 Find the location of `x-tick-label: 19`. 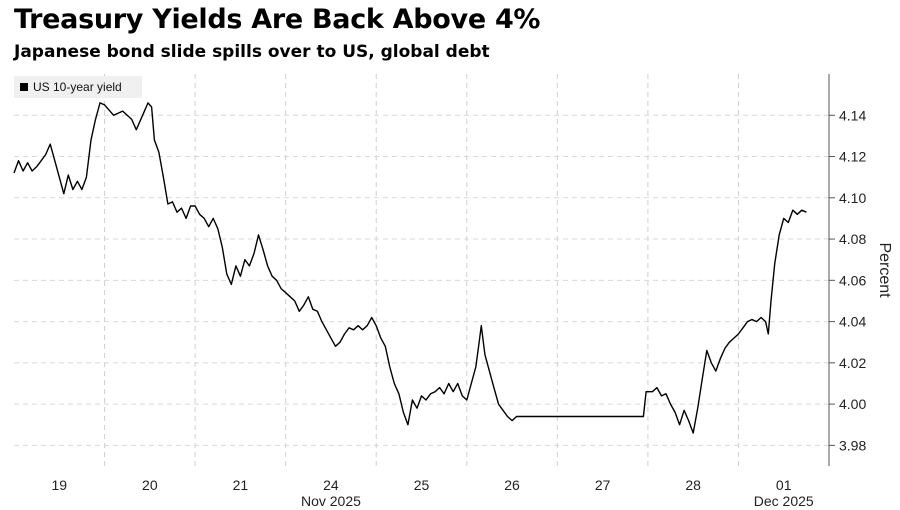

x-tick-label: 19 is located at coordinates (59, 485).